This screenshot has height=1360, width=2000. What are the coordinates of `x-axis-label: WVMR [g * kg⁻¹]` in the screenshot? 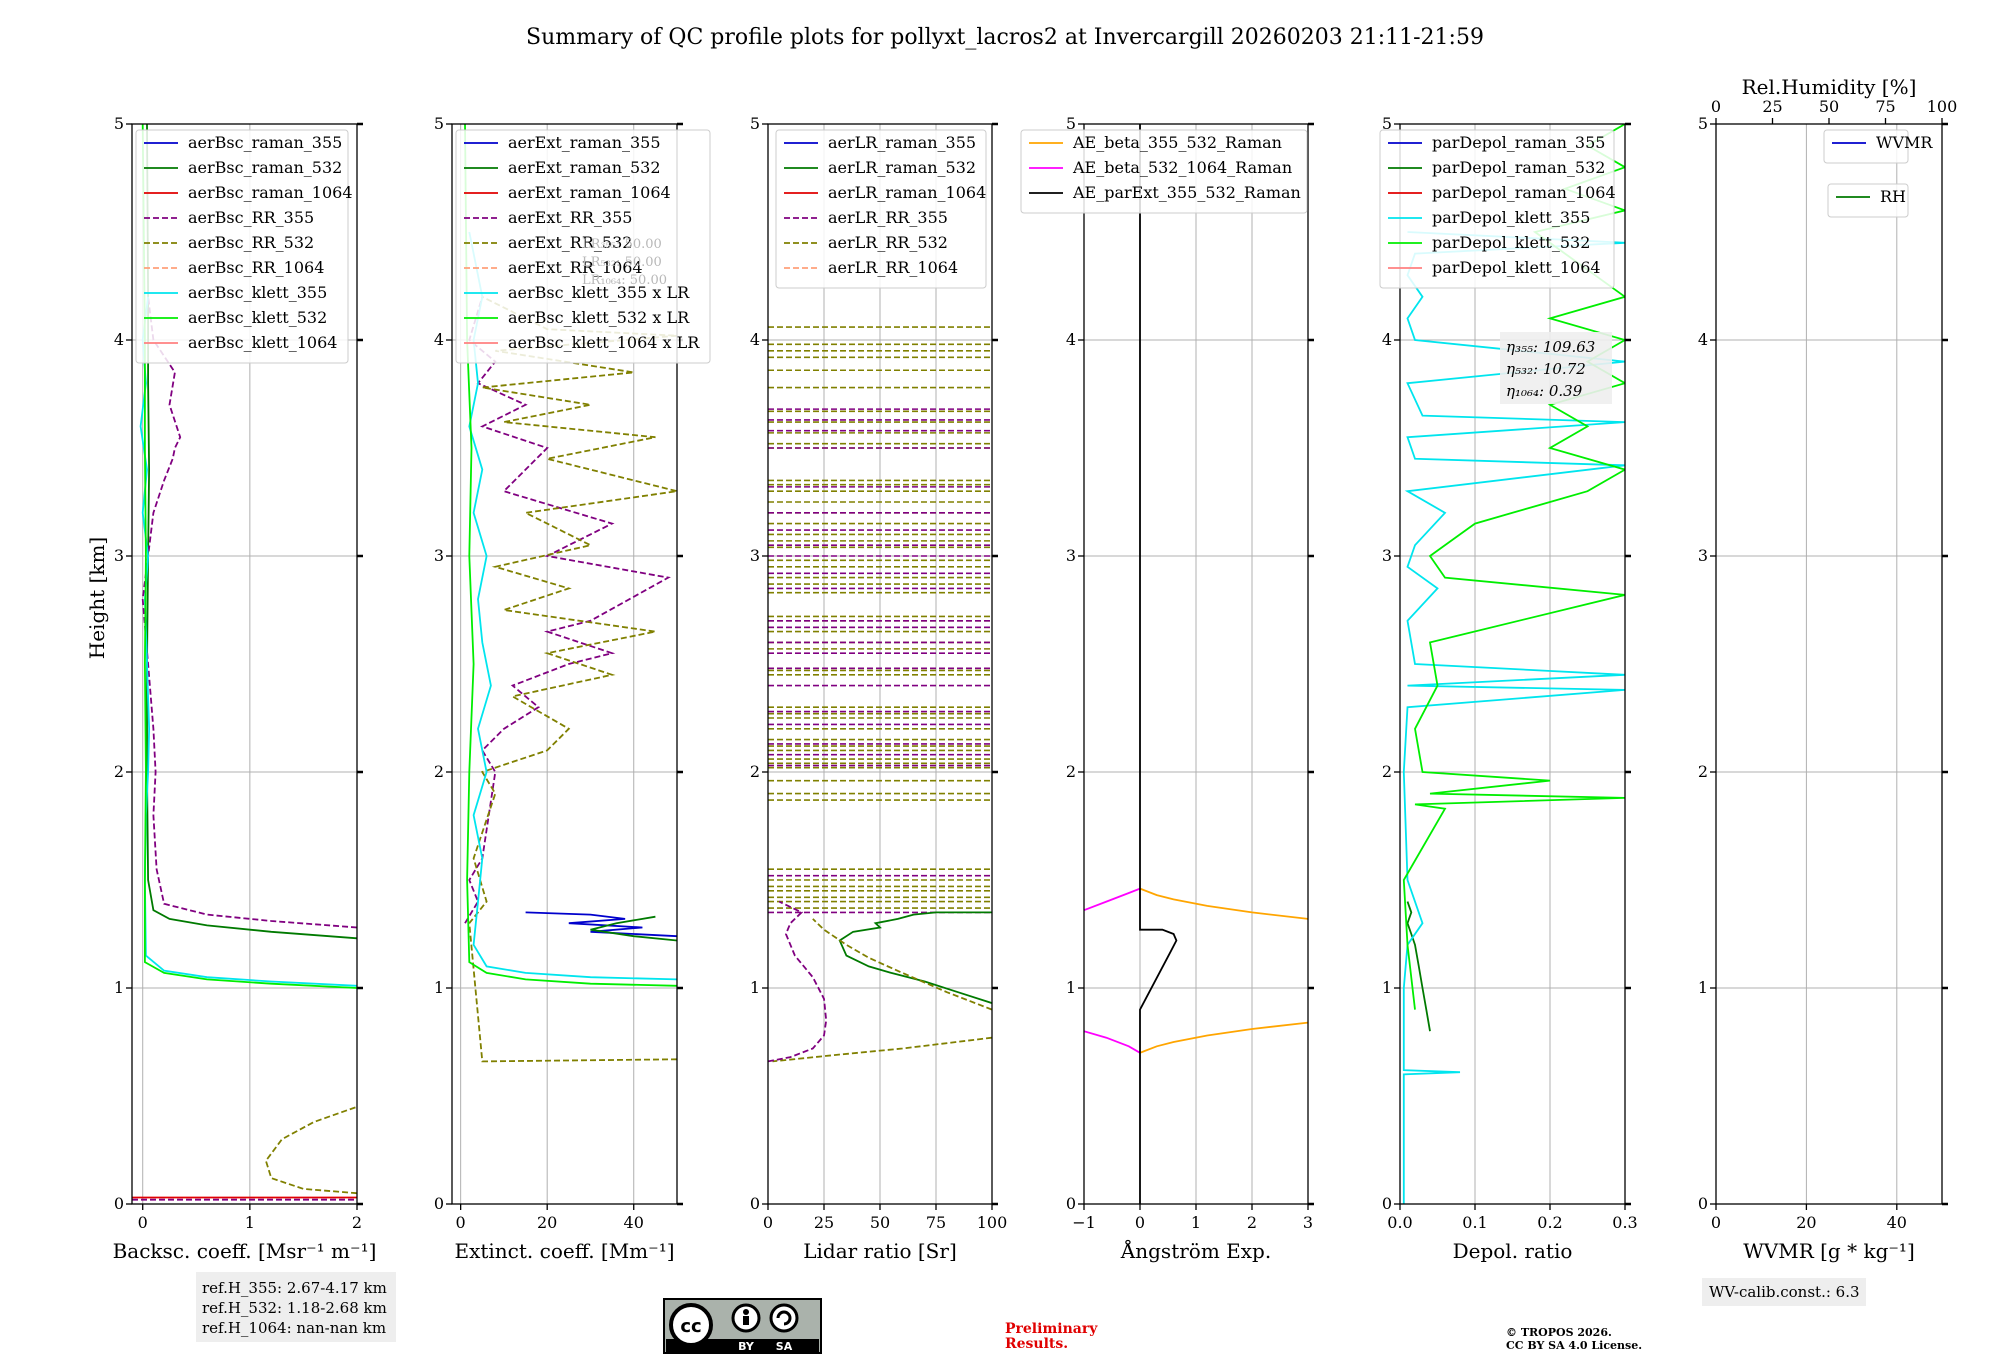 It's located at (1829, 1251).